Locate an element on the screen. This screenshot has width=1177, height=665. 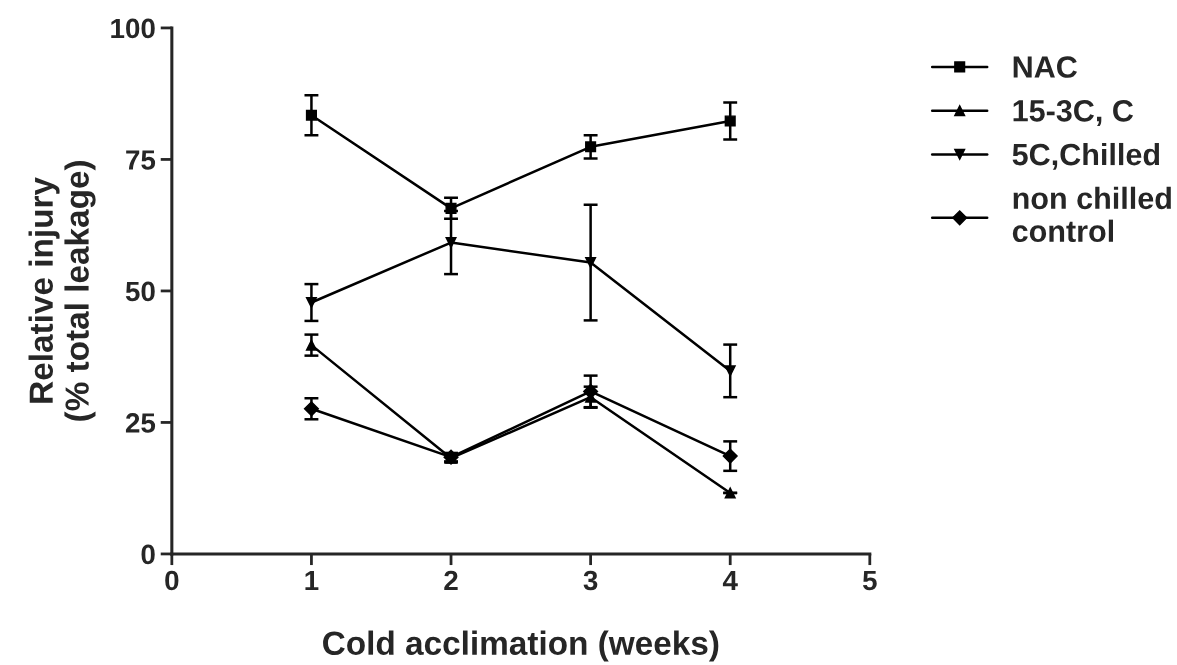
y-axis-title: Relative injury (% total leakage) is located at coordinates (62, 291).